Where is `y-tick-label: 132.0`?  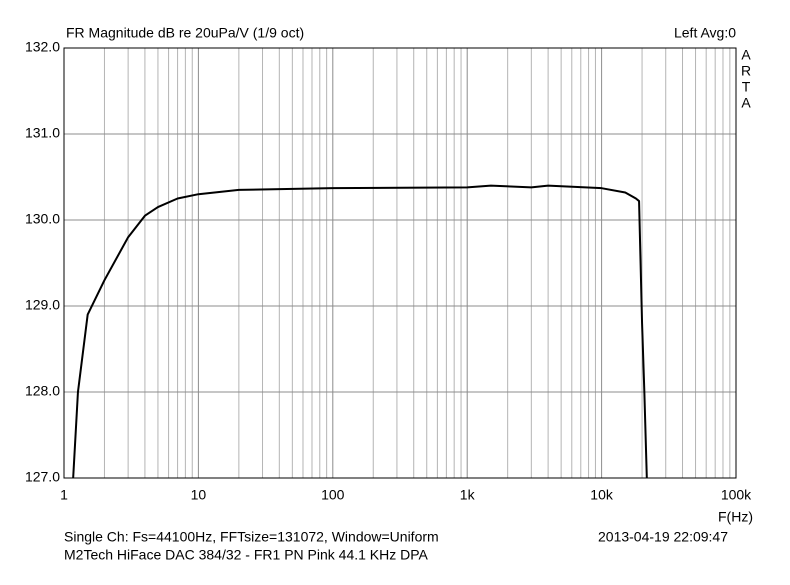
y-tick-label: 132.0 is located at coordinates (42, 47).